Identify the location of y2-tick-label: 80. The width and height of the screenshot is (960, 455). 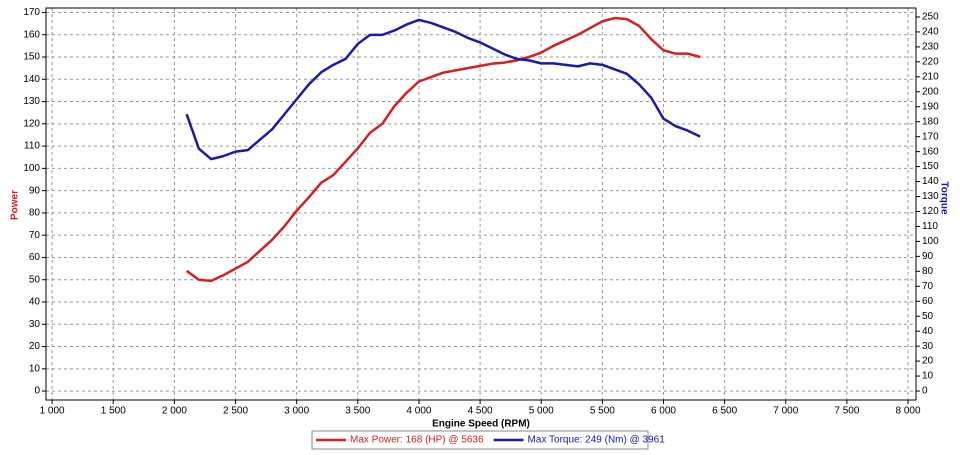
(928, 271).